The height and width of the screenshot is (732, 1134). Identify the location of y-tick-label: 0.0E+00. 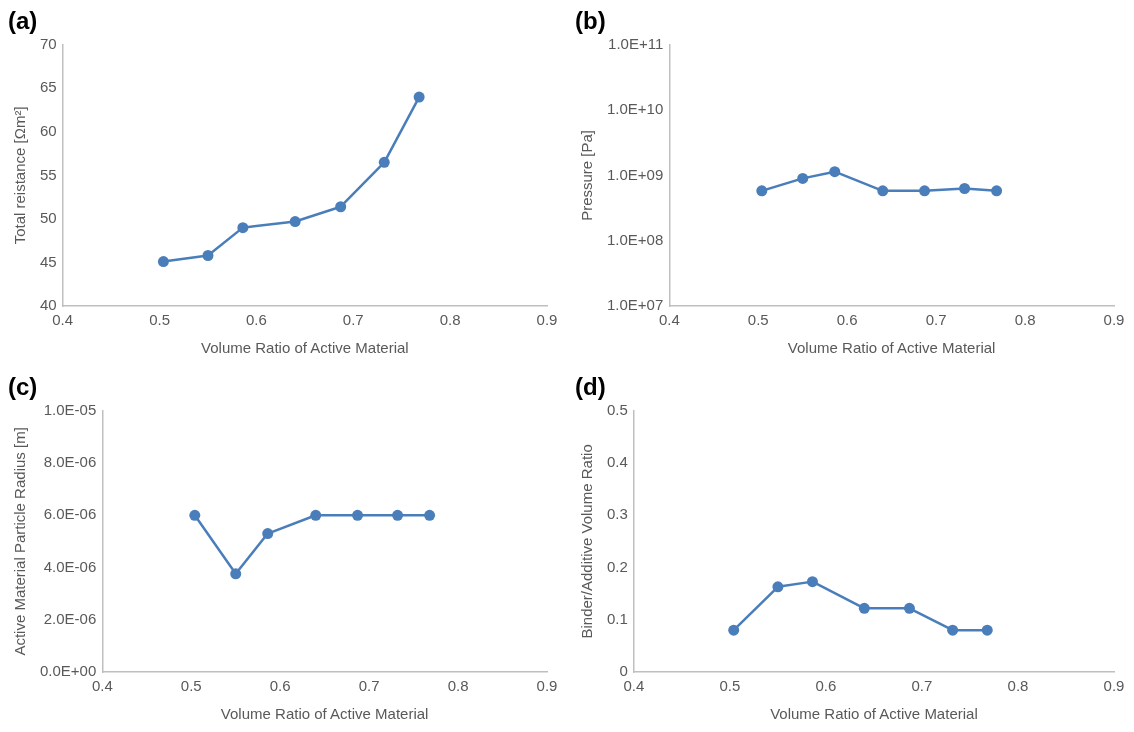
(68, 671).